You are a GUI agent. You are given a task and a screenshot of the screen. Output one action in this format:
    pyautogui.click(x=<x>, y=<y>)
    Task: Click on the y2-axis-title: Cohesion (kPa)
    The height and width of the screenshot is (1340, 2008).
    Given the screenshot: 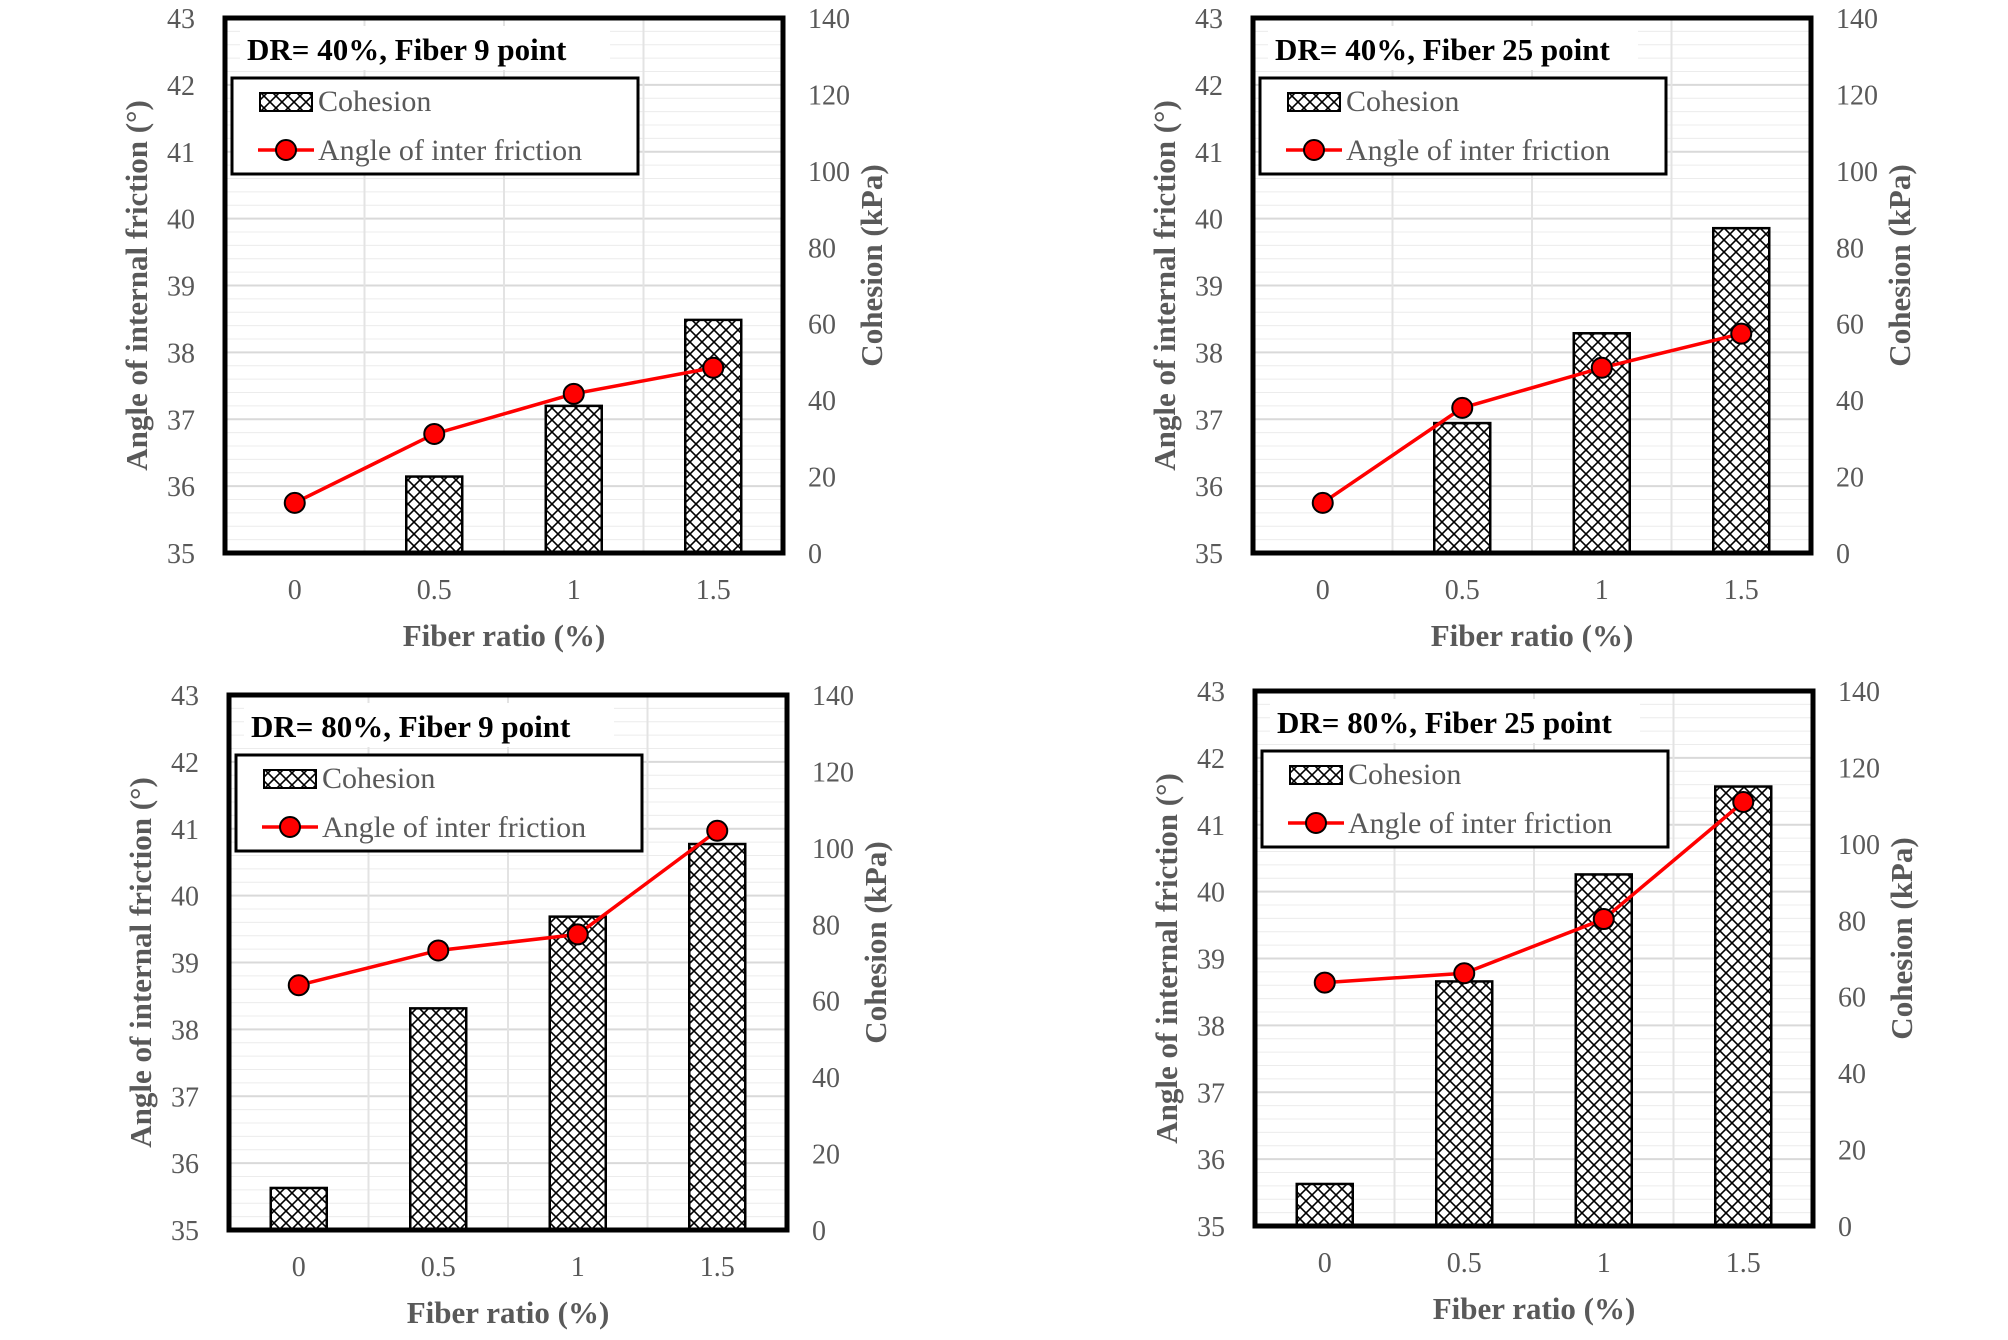 What is the action you would take?
    pyautogui.click(x=1899, y=265)
    